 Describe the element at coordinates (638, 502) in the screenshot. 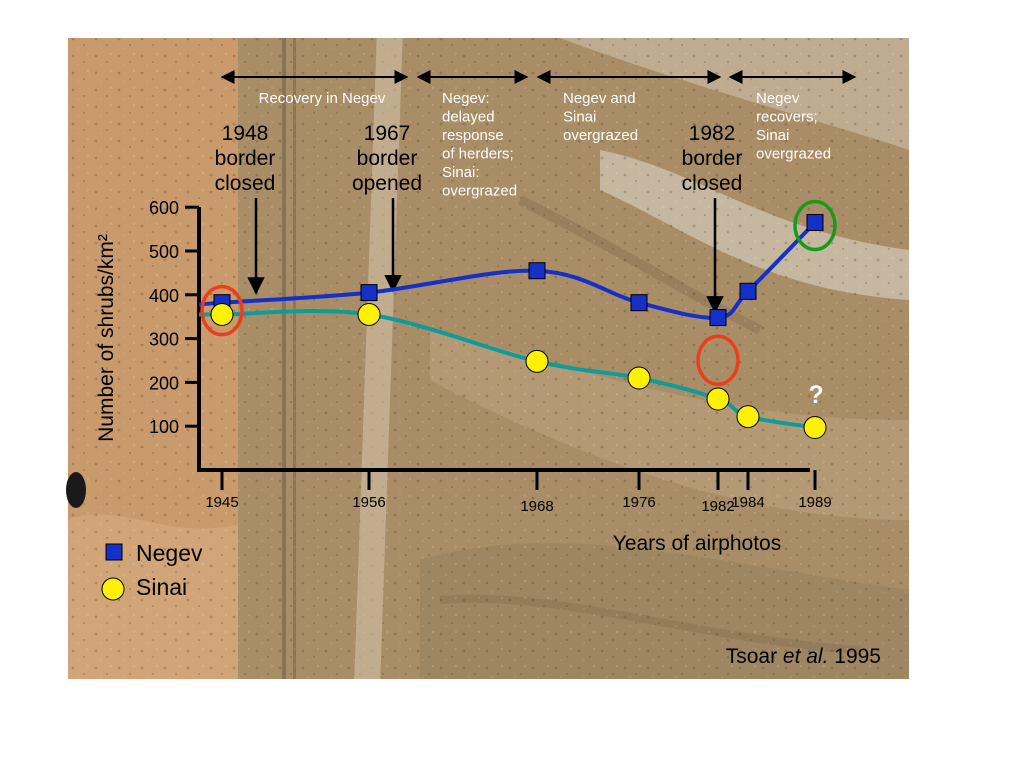

I see `x-tick-label: 1976` at that location.